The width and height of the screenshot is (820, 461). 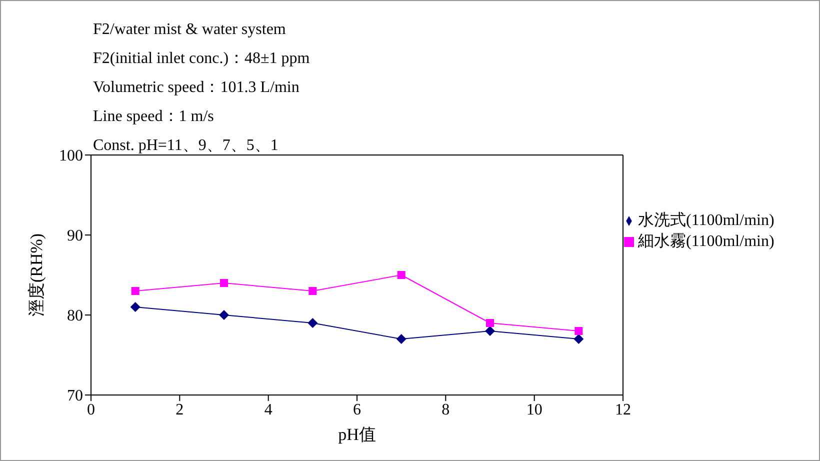 What do you see at coordinates (446, 409) in the screenshot?
I see `x-tick-label: 8` at bounding box center [446, 409].